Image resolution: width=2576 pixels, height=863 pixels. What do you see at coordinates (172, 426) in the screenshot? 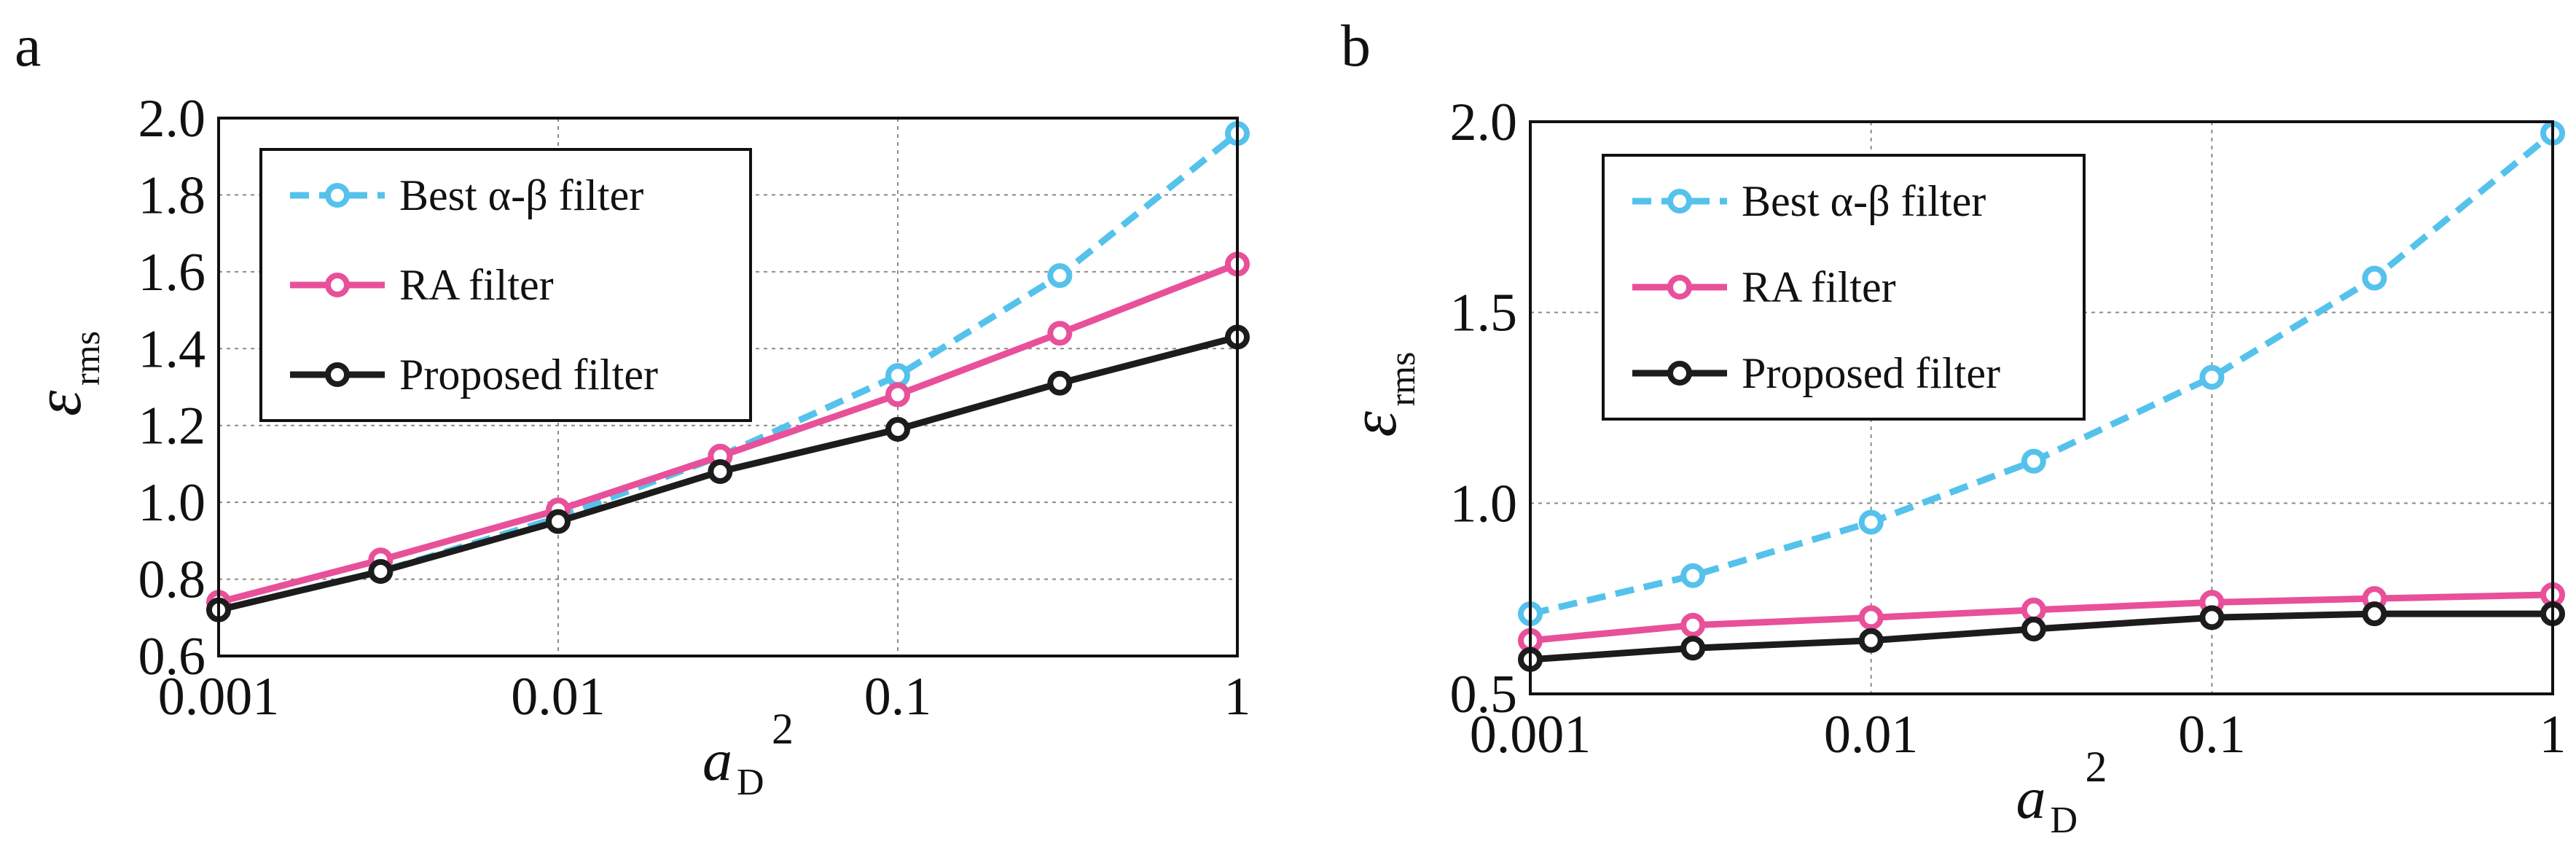
I see `y-tick-label: 1.2` at bounding box center [172, 426].